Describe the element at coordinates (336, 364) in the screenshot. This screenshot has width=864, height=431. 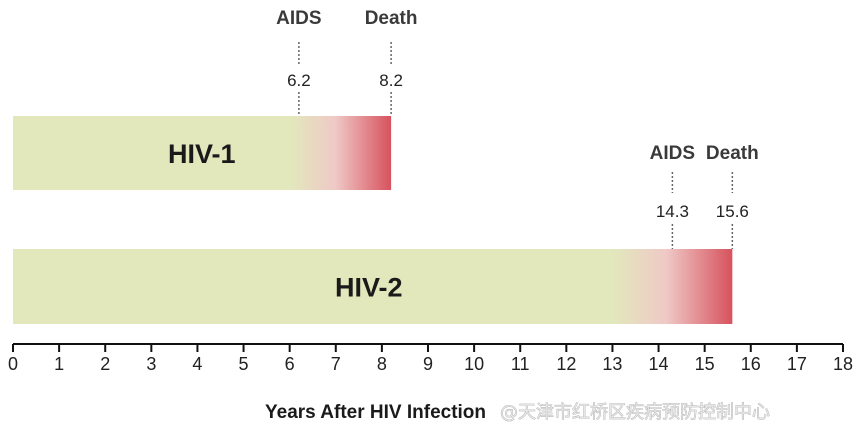
I see `x-tick-label-7: 7` at that location.